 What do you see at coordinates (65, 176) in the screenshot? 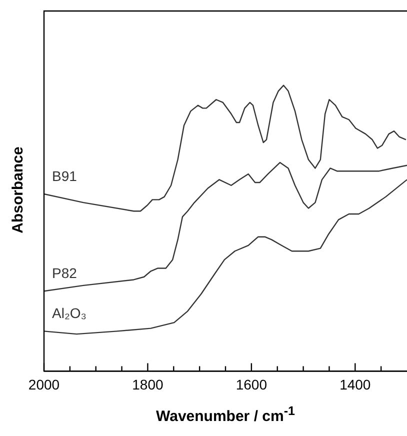
I see `series-label: B91` at bounding box center [65, 176].